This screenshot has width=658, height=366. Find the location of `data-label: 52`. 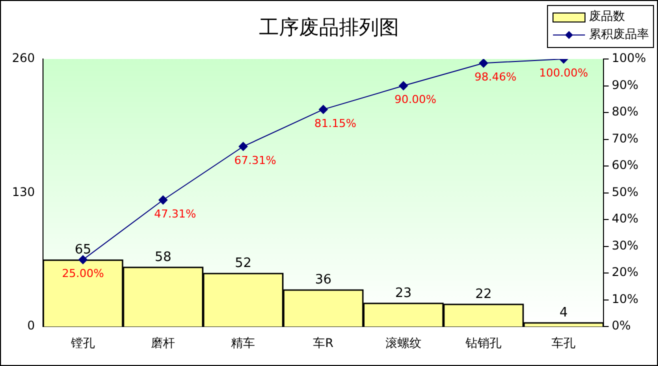

data-label: 52 is located at coordinates (243, 263).